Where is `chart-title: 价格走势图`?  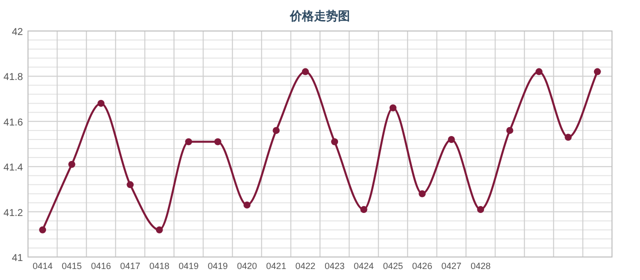 chart-title: 价格走势图 is located at coordinates (319, 16).